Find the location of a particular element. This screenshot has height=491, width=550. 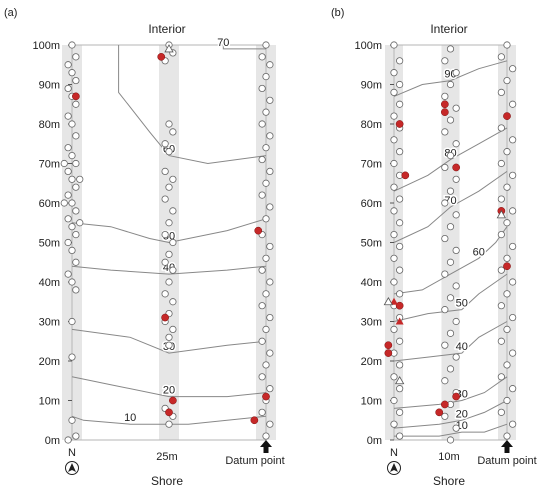

y-tick-label: 30m is located at coordinates (49, 323).